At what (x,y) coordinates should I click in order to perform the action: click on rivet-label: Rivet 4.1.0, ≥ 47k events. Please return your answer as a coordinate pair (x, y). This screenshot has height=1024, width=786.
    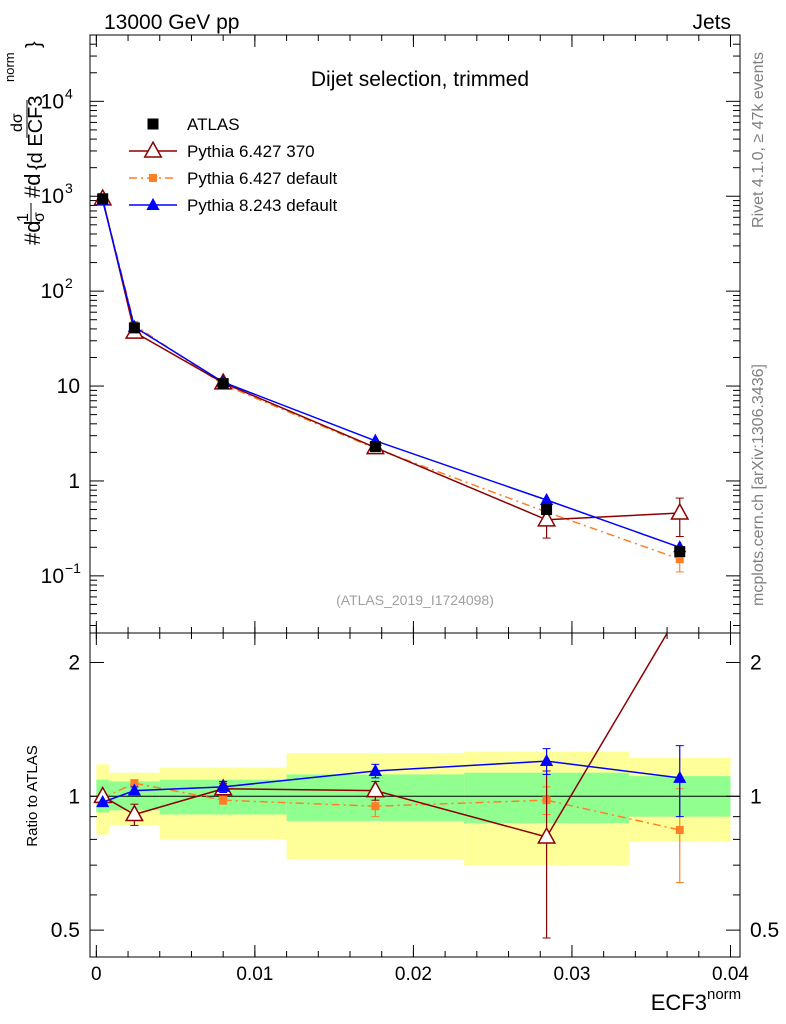
    Looking at the image, I should click on (758, 140).